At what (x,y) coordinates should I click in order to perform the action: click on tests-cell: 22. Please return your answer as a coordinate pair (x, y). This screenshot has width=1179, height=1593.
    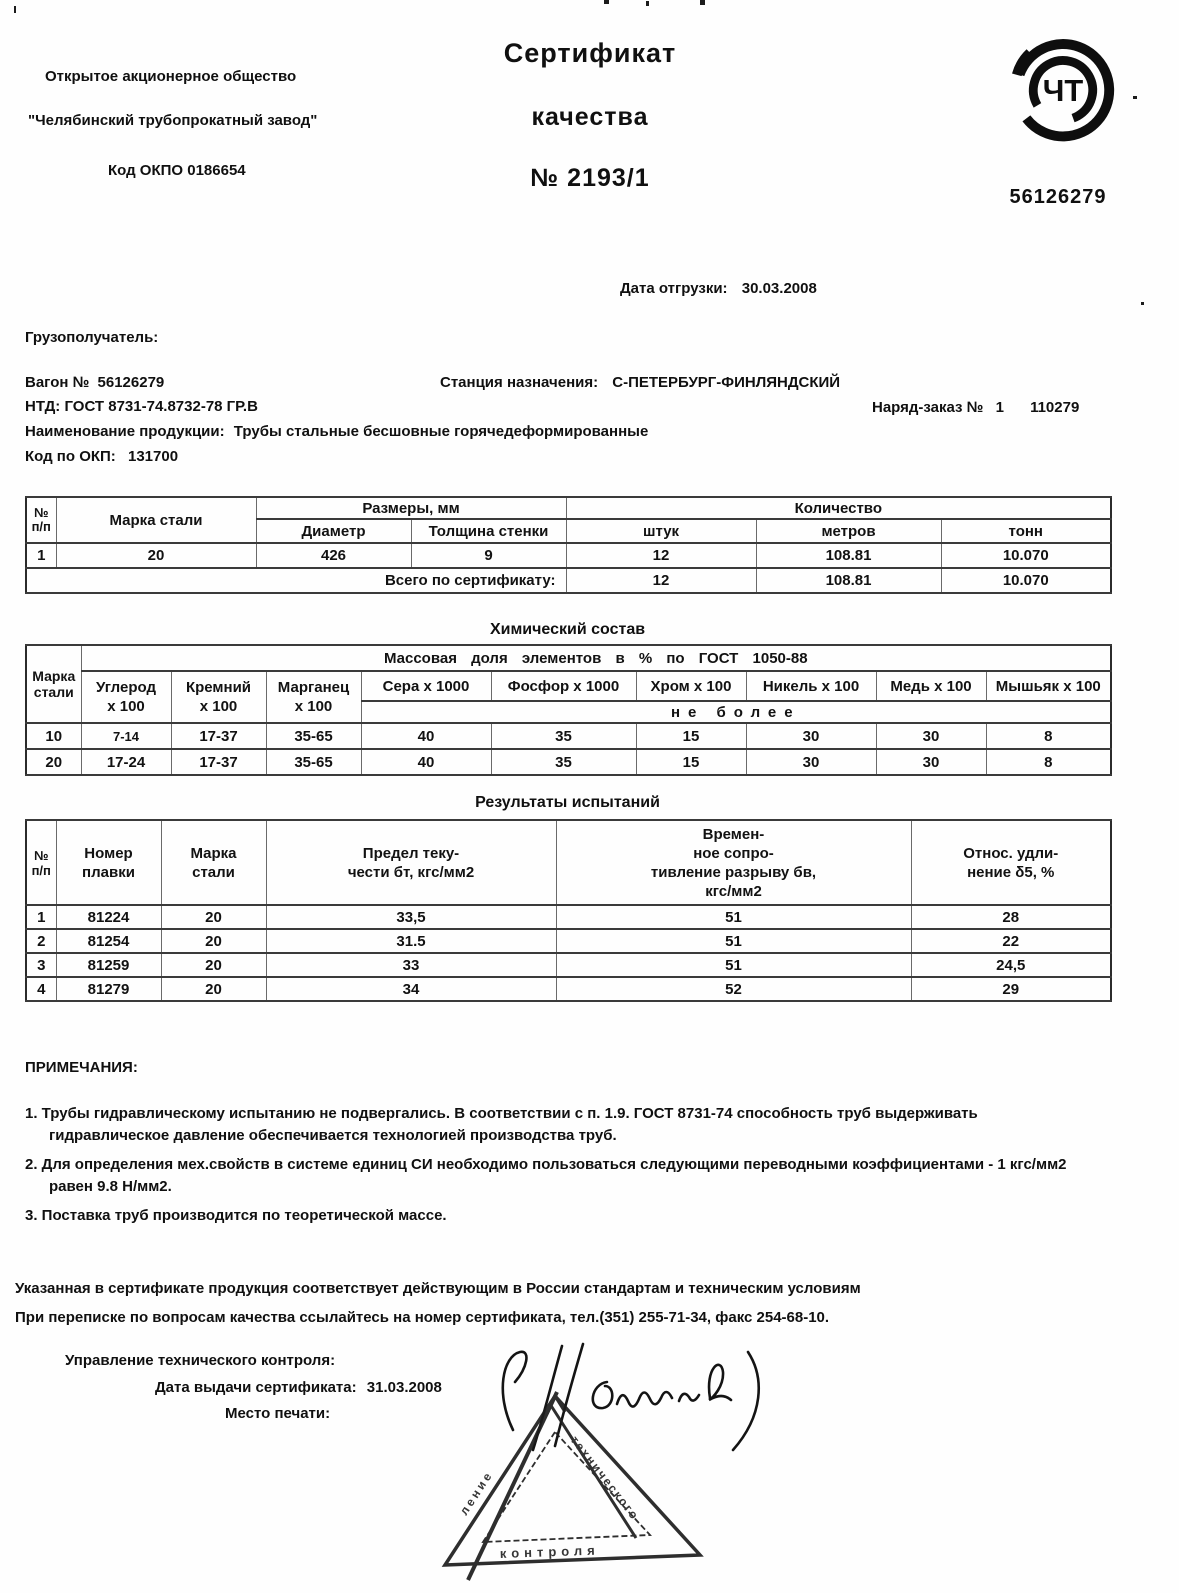
    Looking at the image, I should click on (1011, 941).